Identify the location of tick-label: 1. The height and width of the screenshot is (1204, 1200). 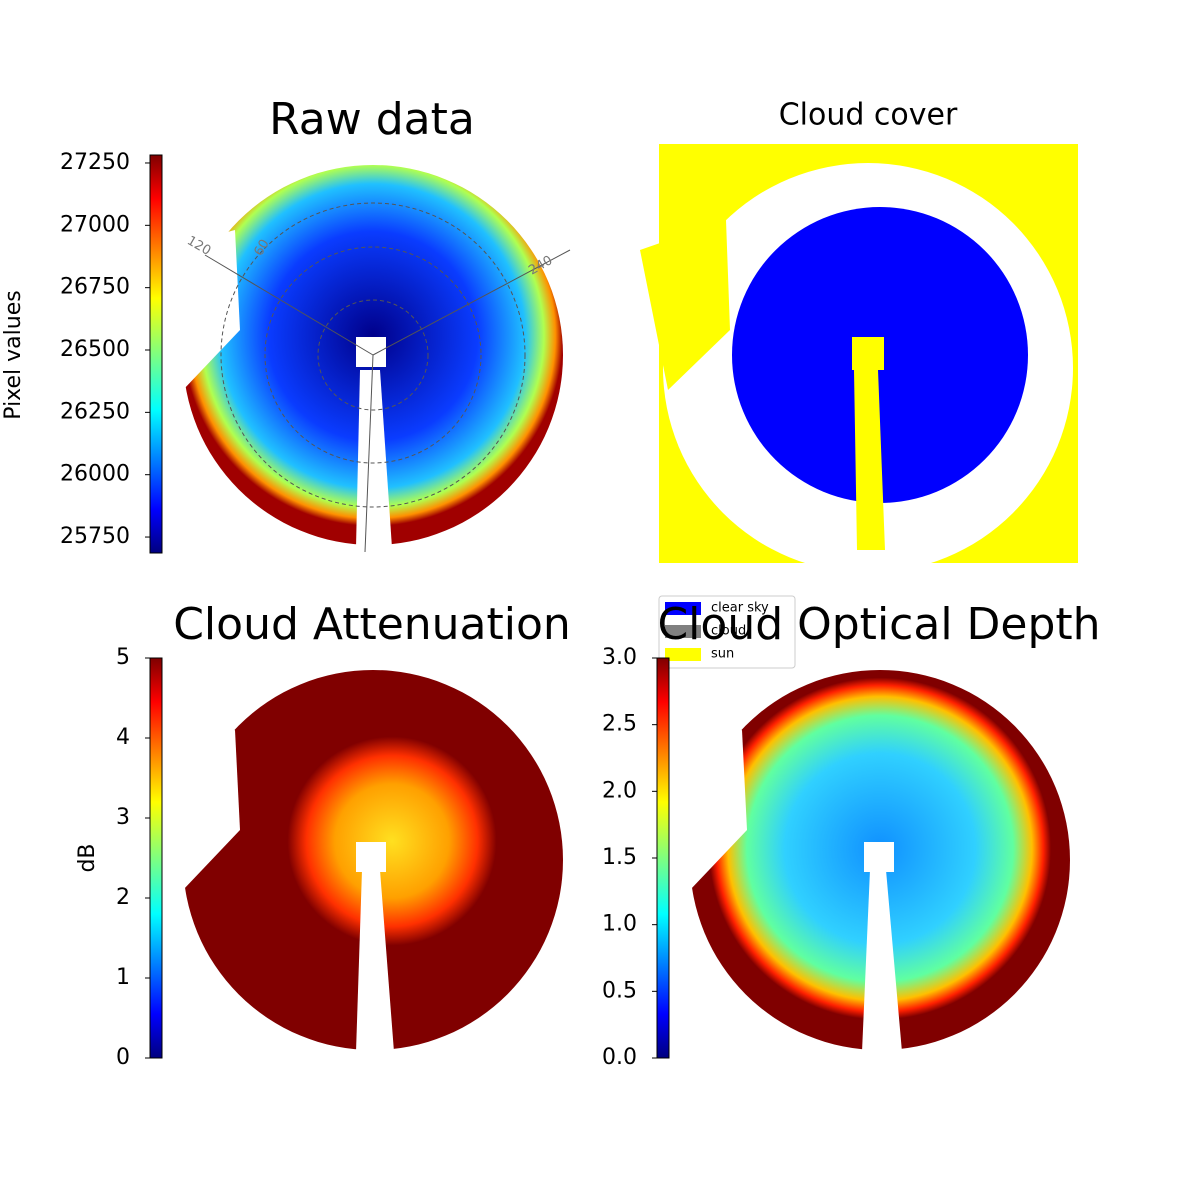
(123, 977).